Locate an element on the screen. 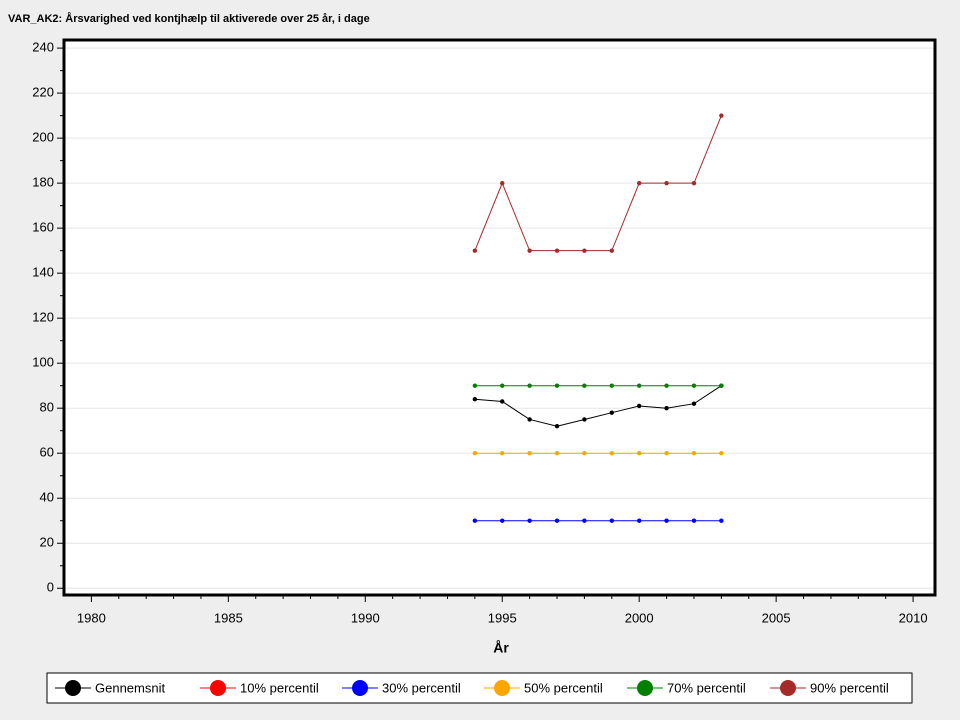 The width and height of the screenshot is (960, 720). y-tick-label: 160 is located at coordinates (43, 227).